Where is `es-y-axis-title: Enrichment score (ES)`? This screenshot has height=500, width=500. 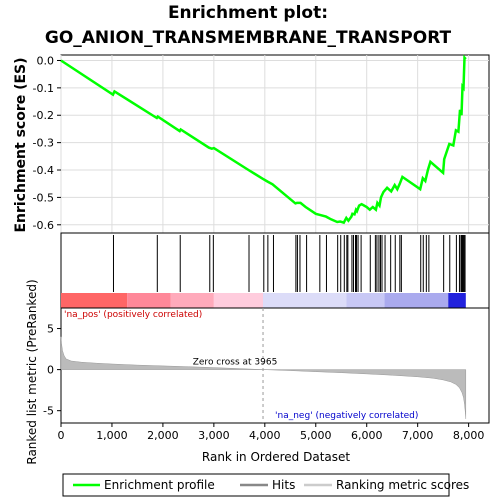
es-y-axis-title: Enrichment score (ES) is located at coordinates (21, 144).